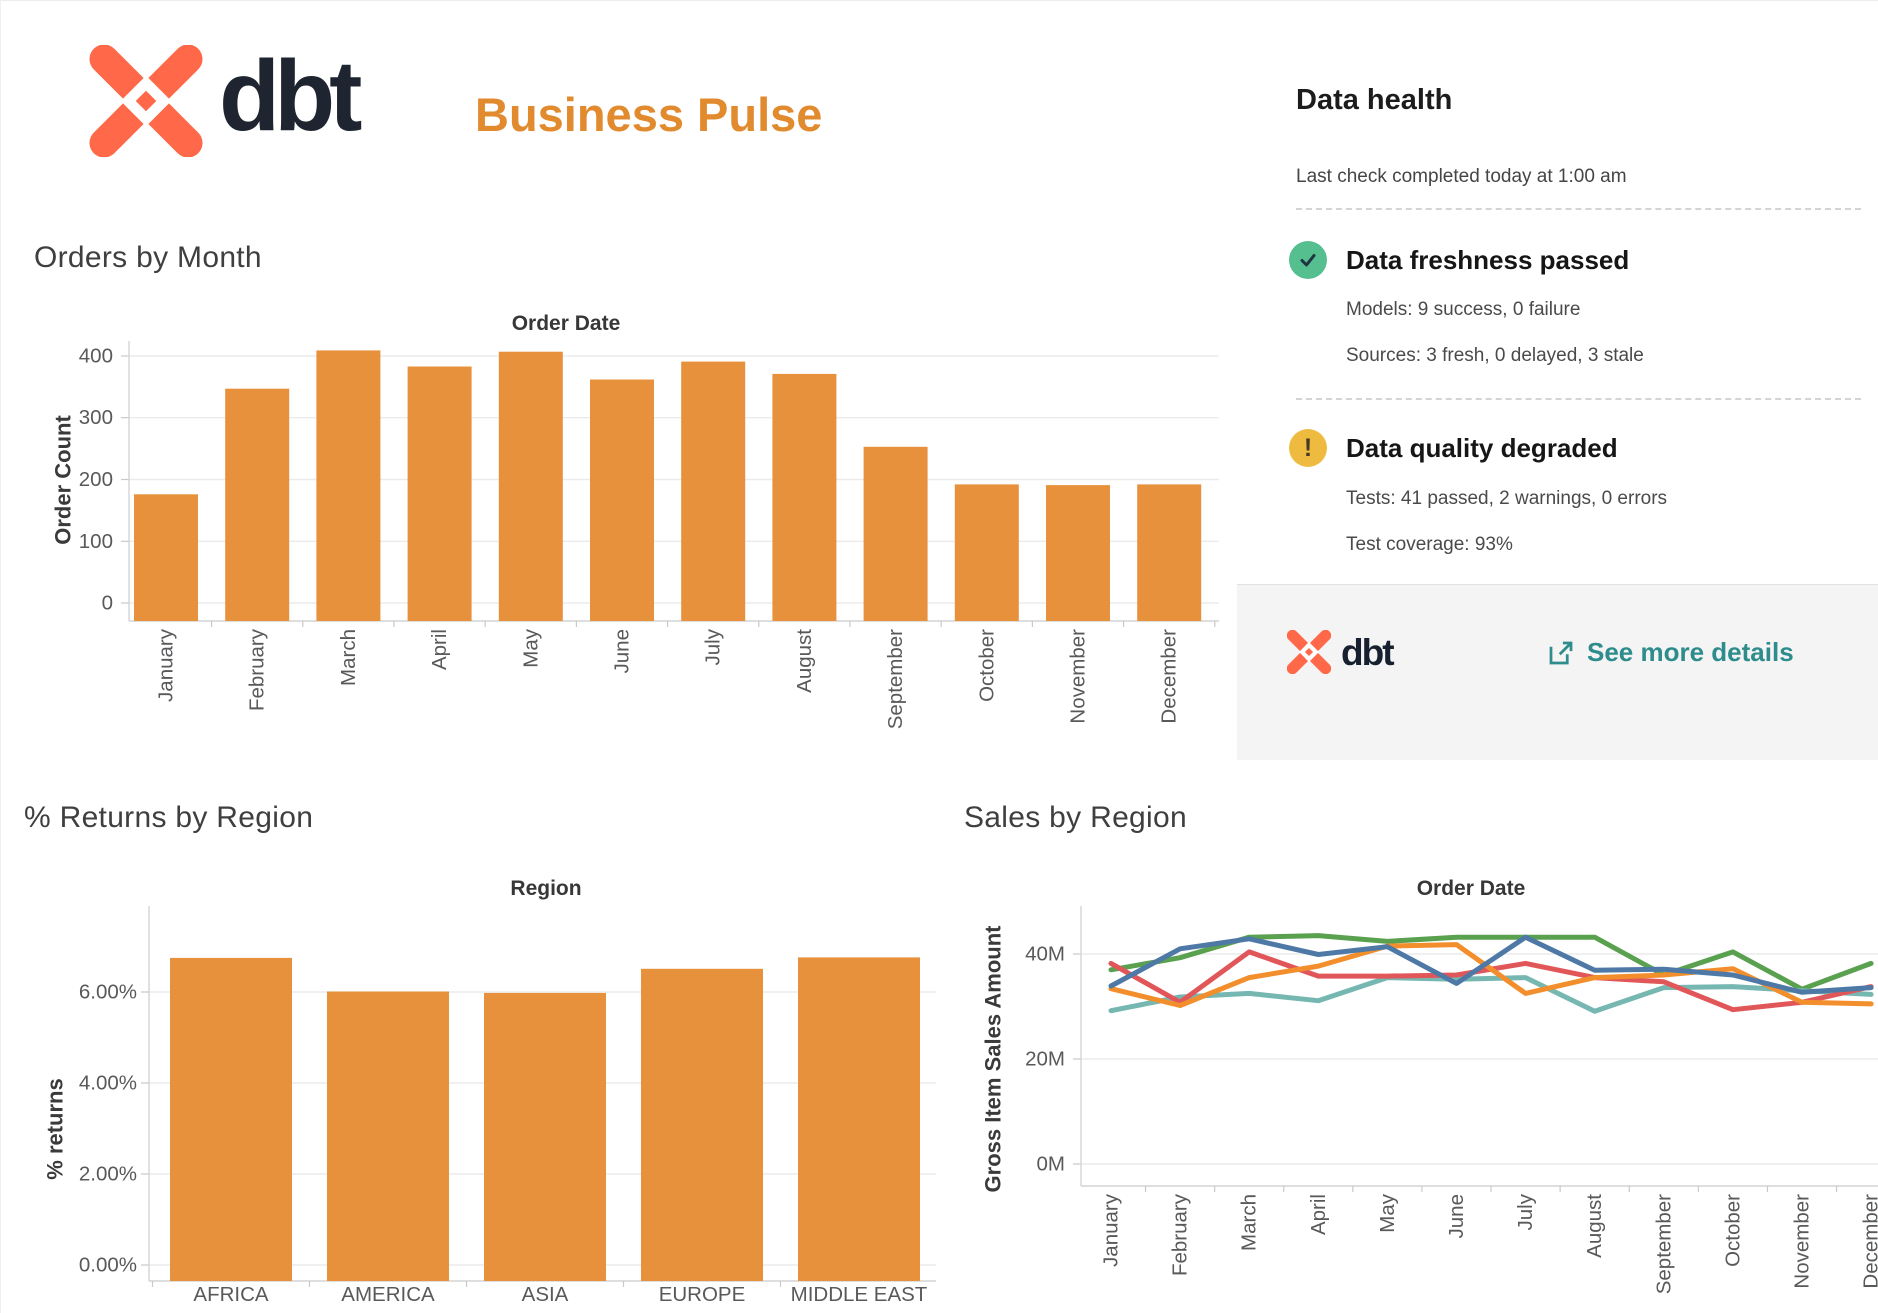  What do you see at coordinates (388, 1294) in the screenshot?
I see `svg-text: AMERICA` at bounding box center [388, 1294].